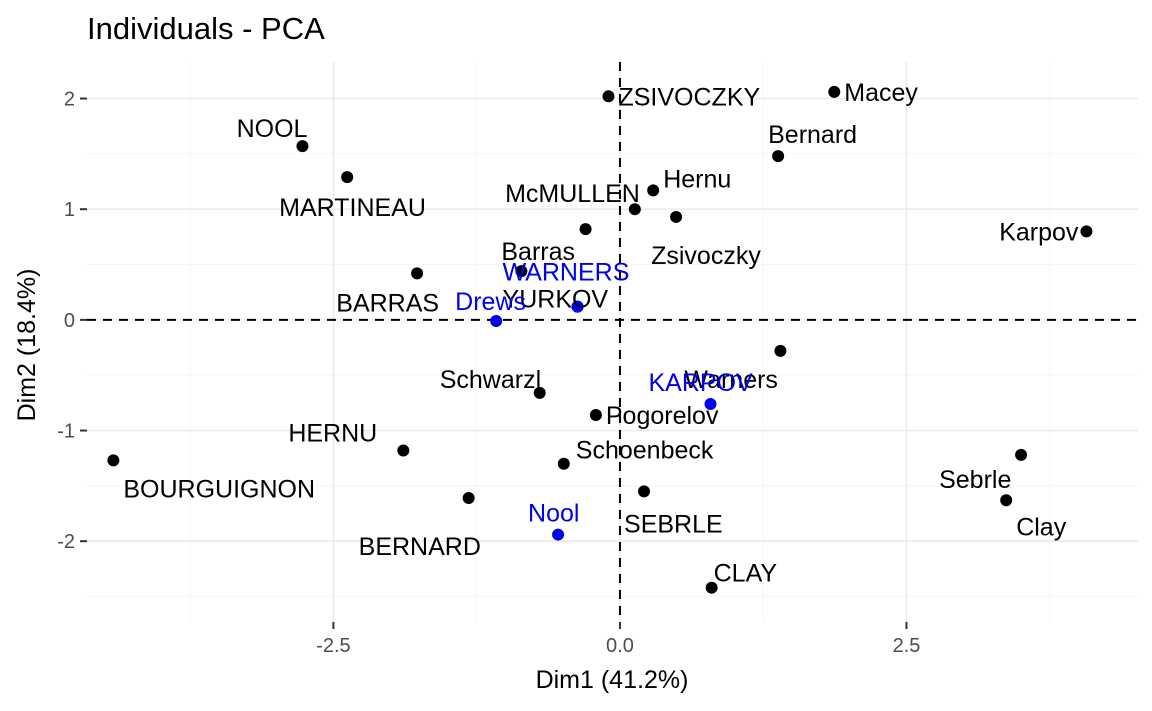 The height and width of the screenshot is (711, 1152). Describe the element at coordinates (572, 194) in the screenshot. I see `point-label: McMULLEN` at that location.